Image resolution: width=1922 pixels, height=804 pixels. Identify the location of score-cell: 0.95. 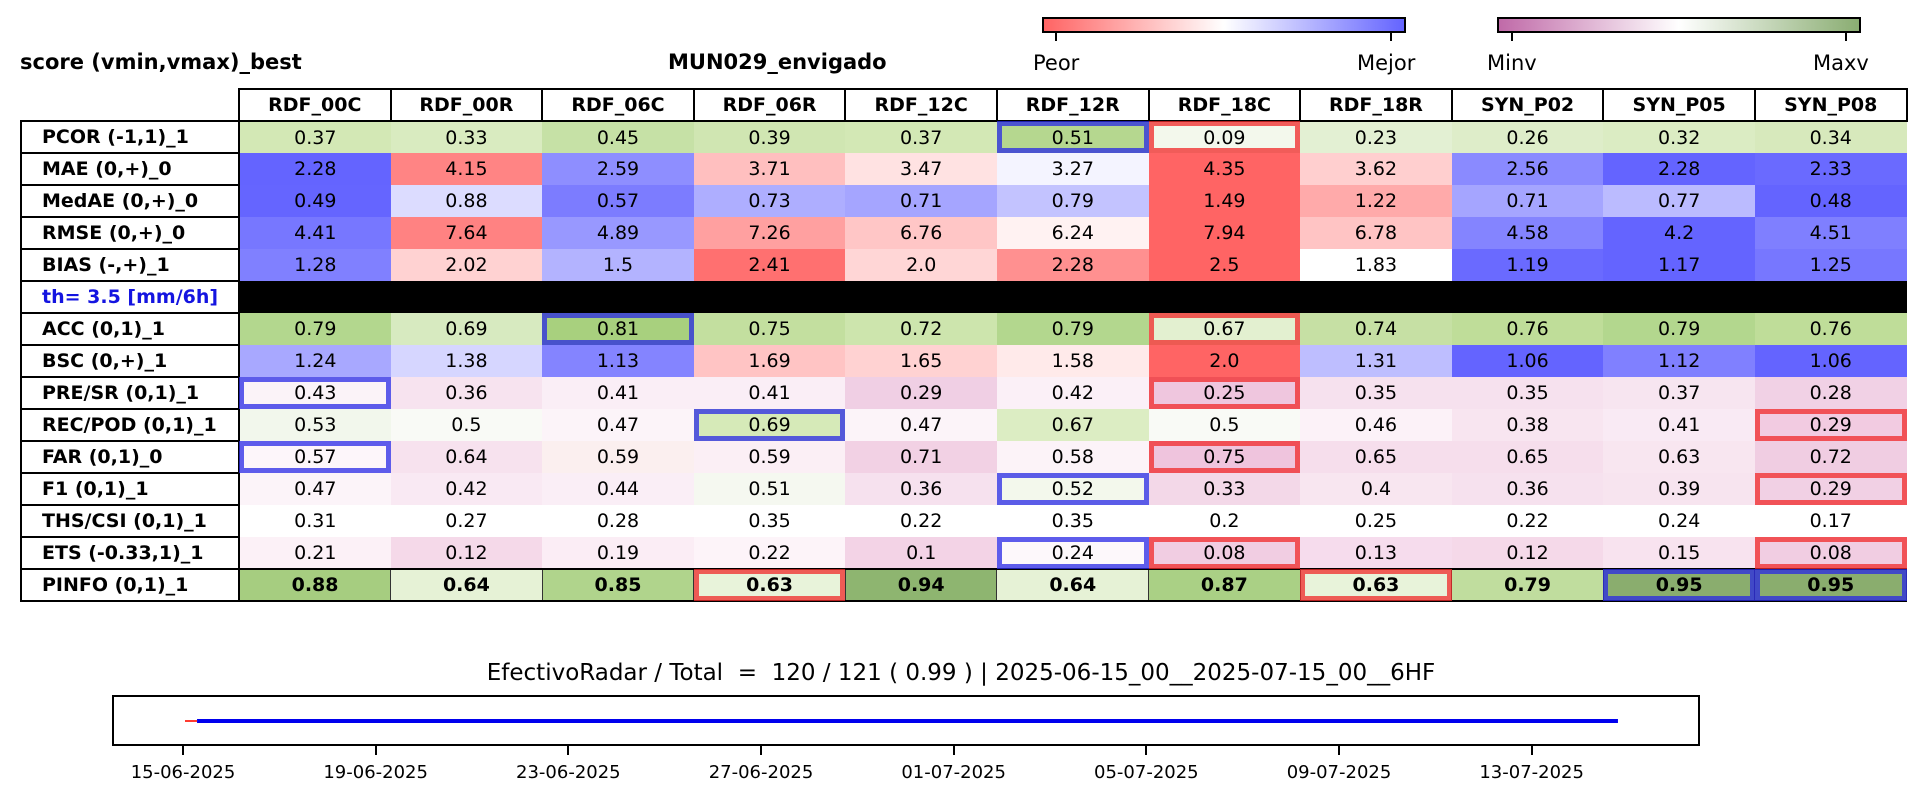
(1679, 585).